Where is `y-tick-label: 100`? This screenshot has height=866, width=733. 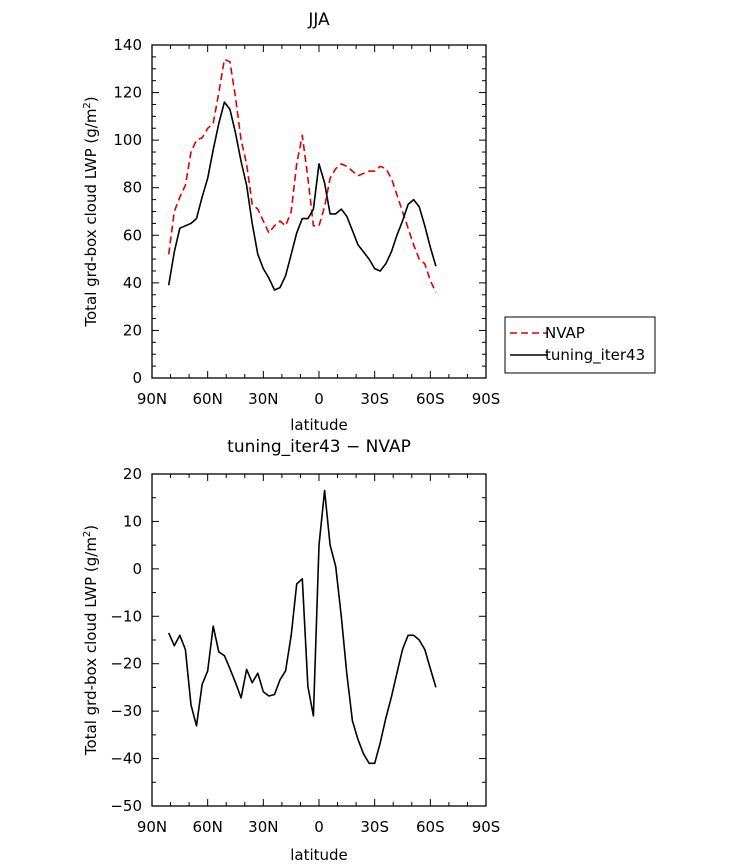 y-tick-label: 100 is located at coordinates (127, 140).